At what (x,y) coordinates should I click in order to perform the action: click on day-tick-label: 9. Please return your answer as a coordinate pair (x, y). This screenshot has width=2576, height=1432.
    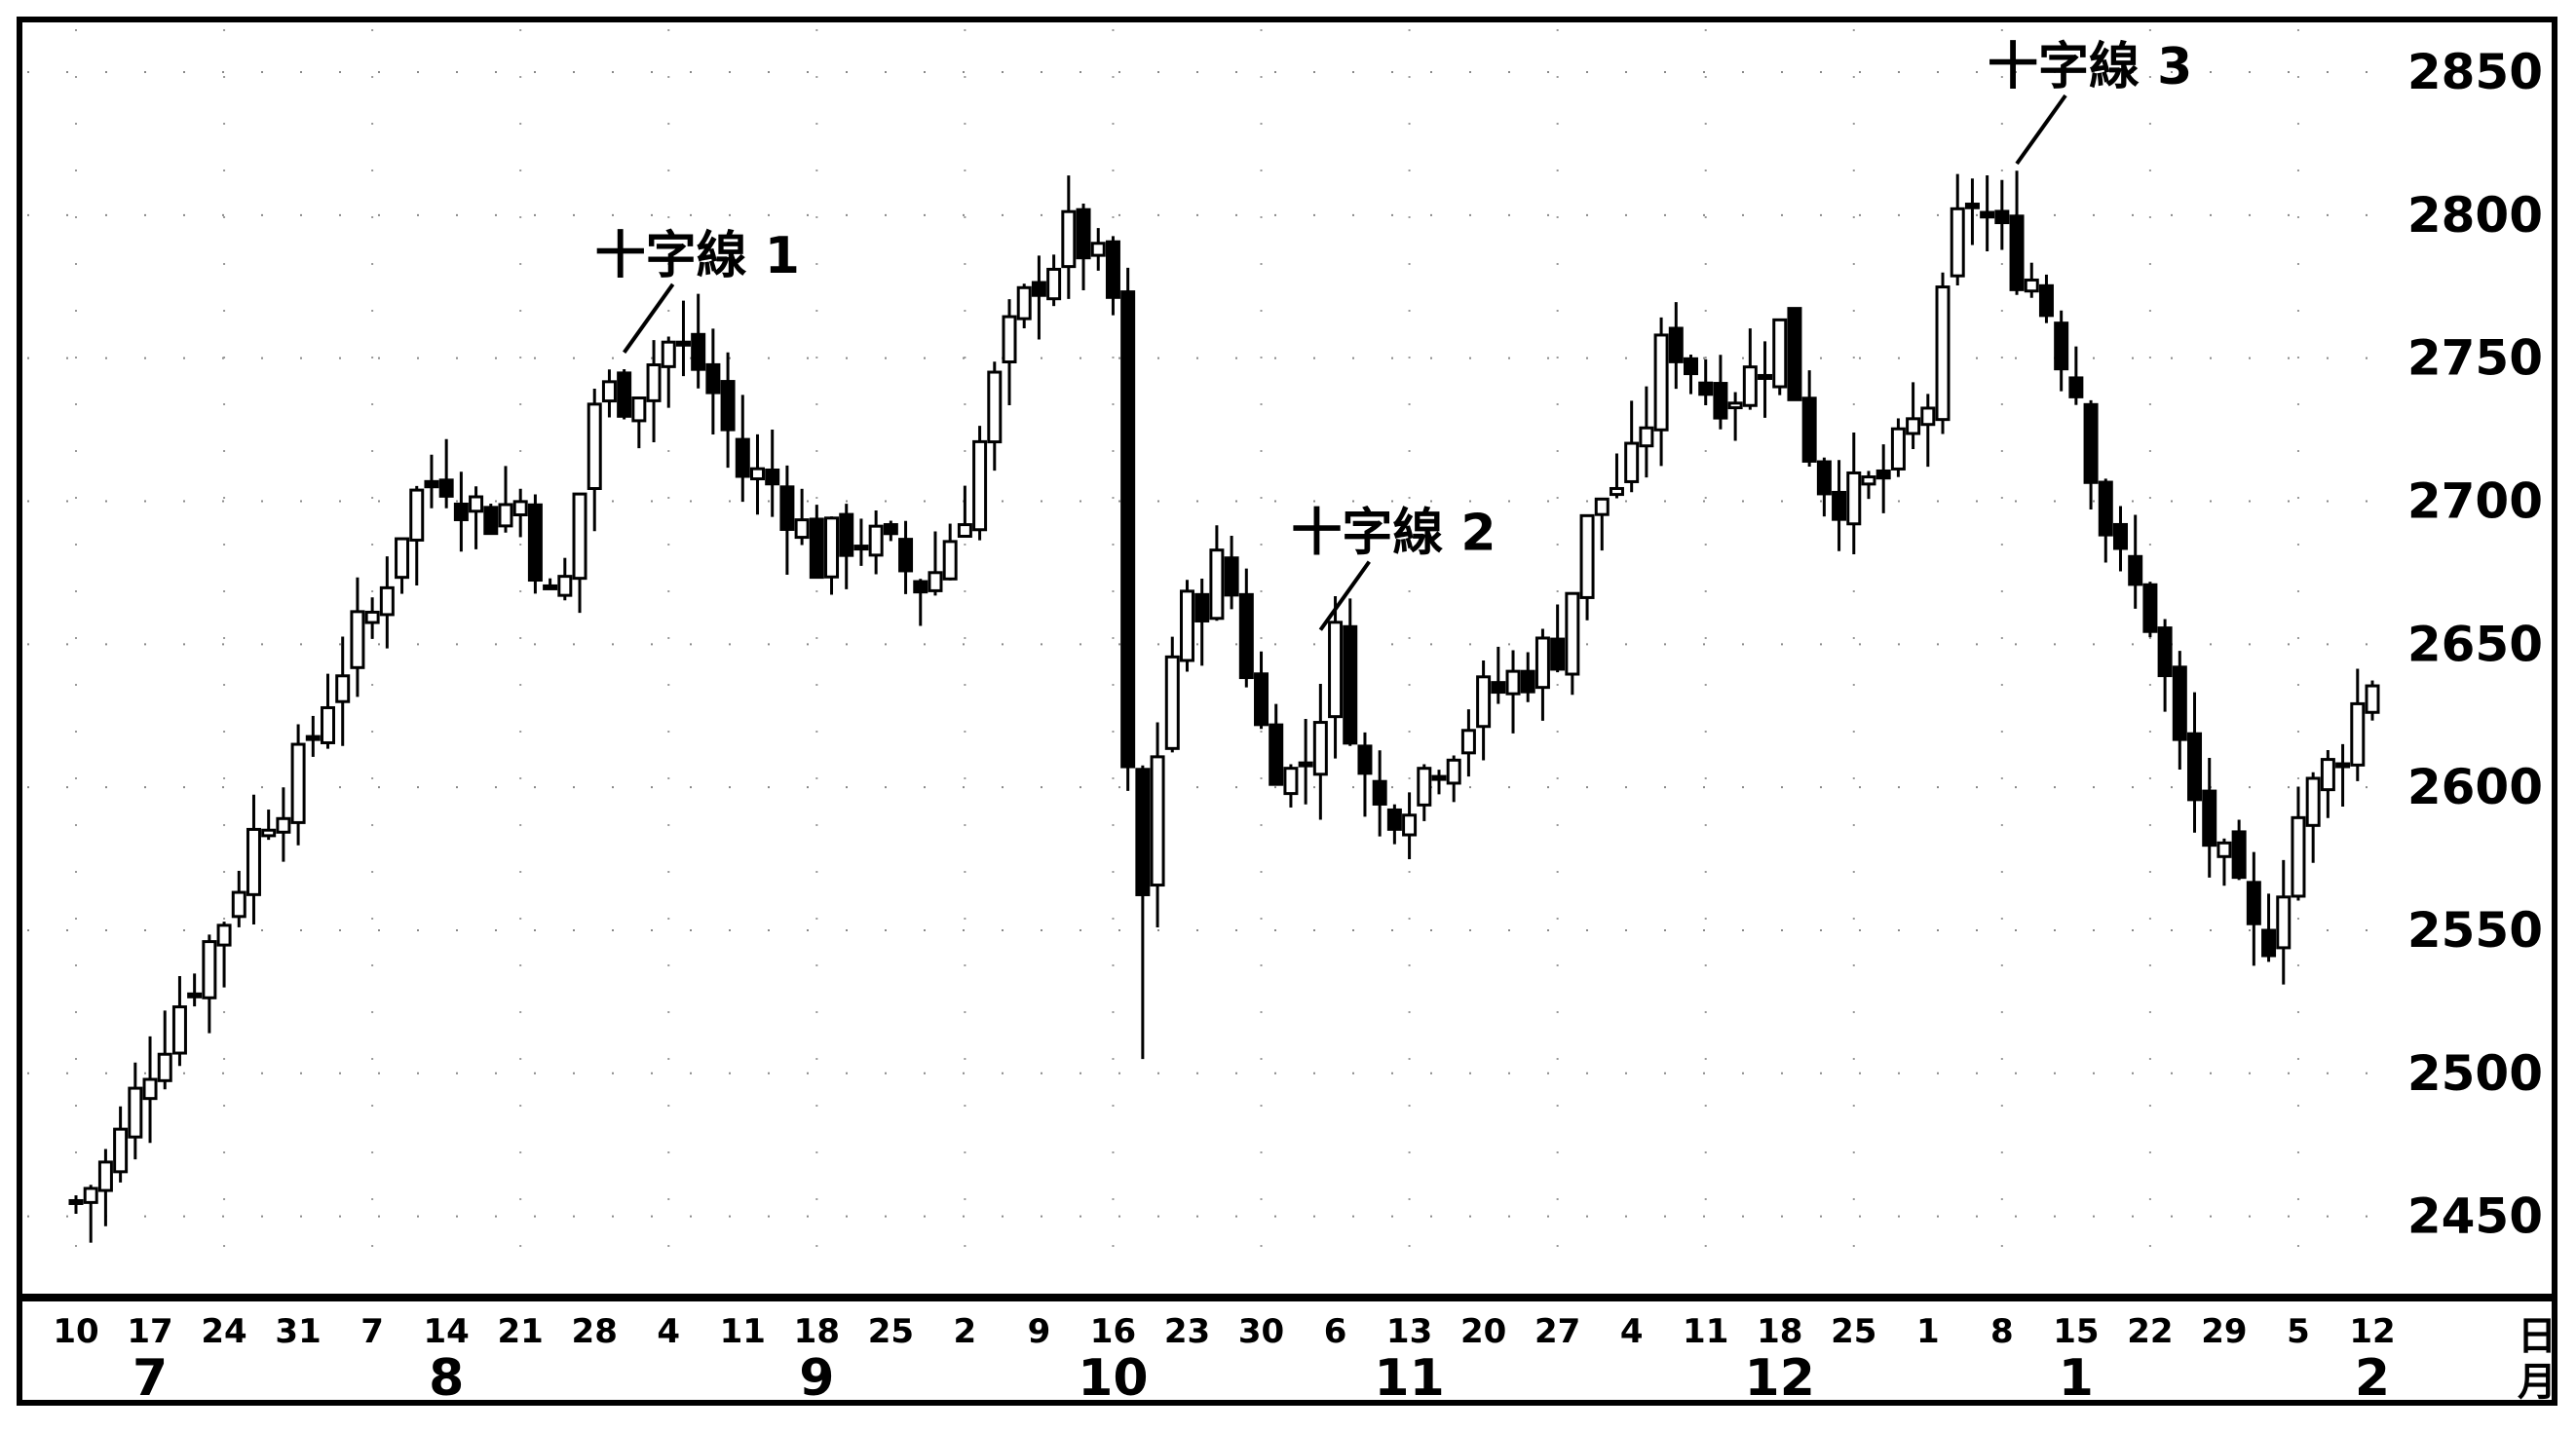
    Looking at the image, I should click on (1039, 1331).